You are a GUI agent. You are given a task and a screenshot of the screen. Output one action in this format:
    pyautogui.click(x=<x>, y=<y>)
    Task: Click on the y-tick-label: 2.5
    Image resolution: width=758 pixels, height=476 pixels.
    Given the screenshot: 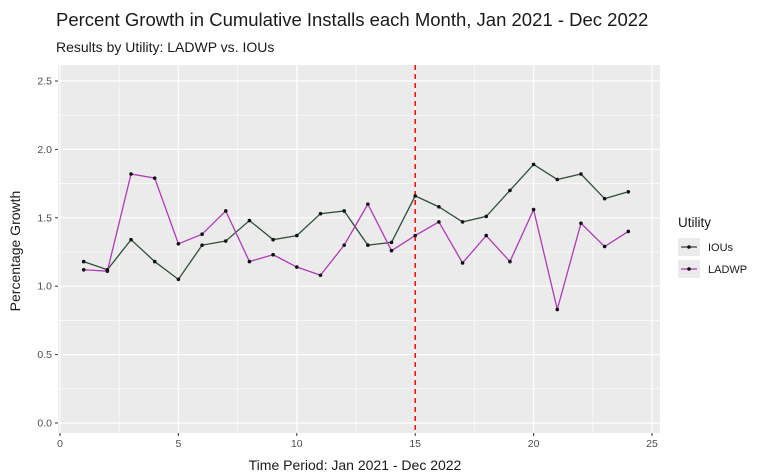 What is the action you would take?
    pyautogui.click(x=44, y=82)
    